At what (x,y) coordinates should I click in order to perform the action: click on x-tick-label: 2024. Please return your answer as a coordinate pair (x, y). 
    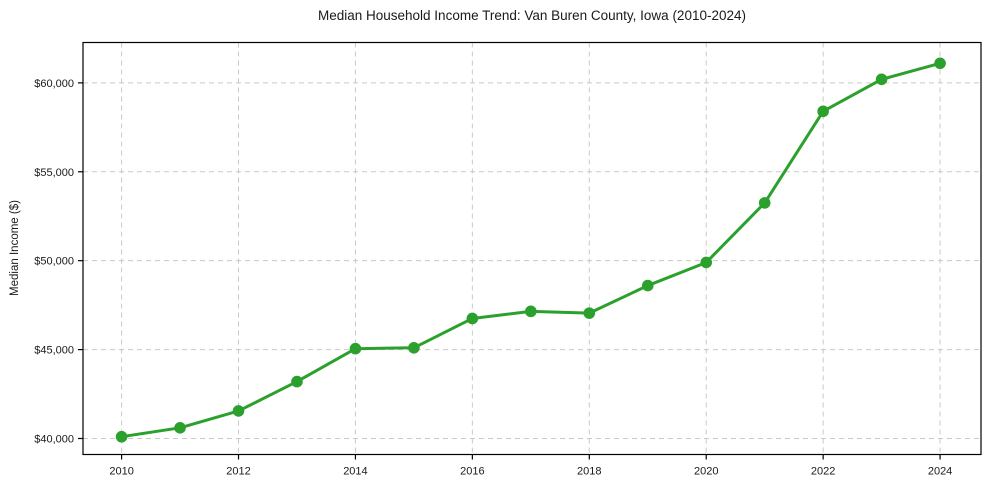
    Looking at the image, I should click on (940, 472).